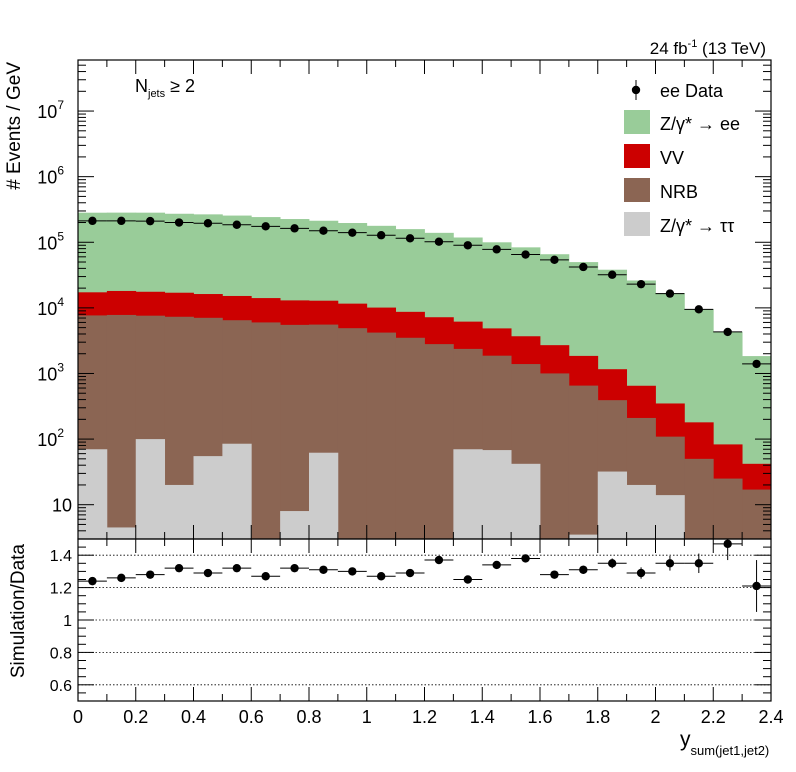 The height and width of the screenshot is (772, 796). Describe the element at coordinates (18, 611) in the screenshot. I see `ratio-y-axis-title: Simulation/Data` at that location.